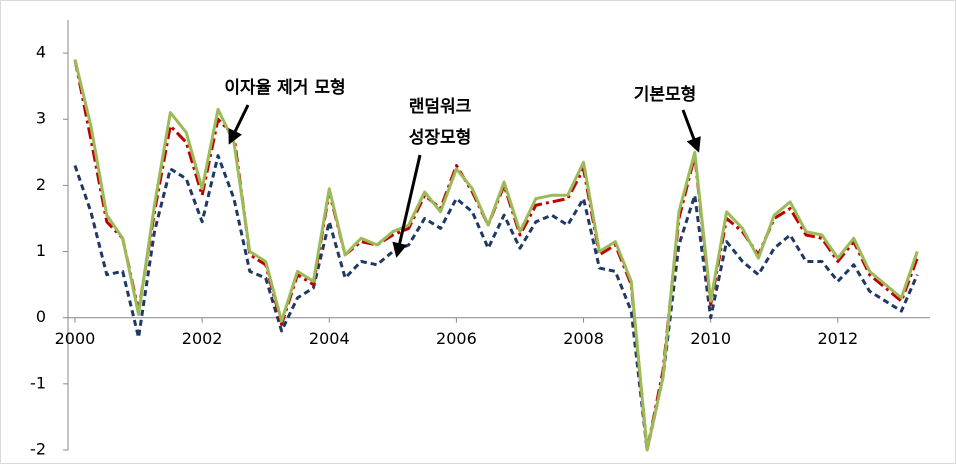 The height and width of the screenshot is (464, 956). Describe the element at coordinates (38, 449) in the screenshot. I see `y-tick-label: -2` at that location.